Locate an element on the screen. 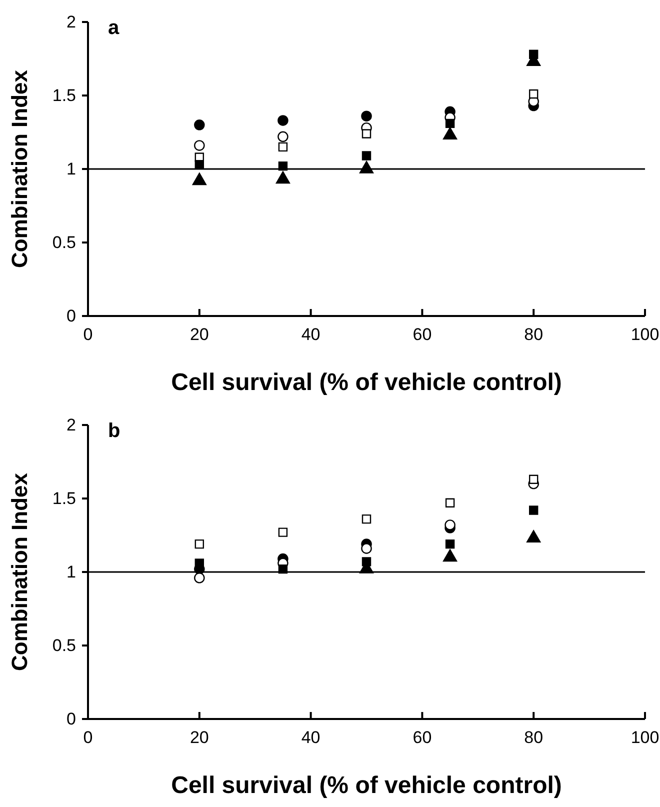  chart-title: a is located at coordinates (114, 28).